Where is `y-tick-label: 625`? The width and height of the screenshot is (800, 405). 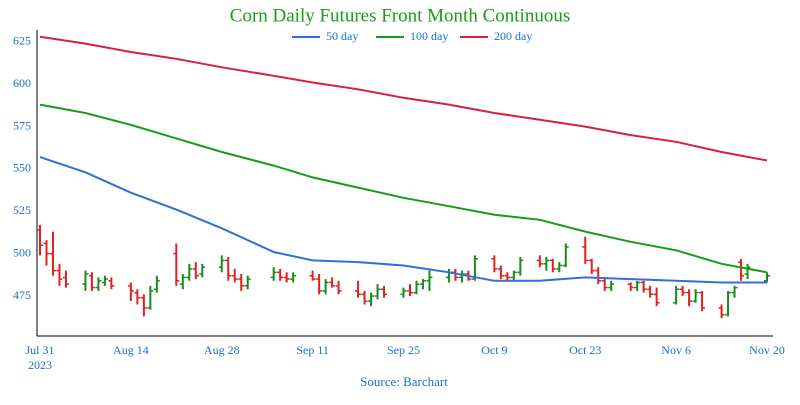 y-tick-label: 625 is located at coordinates (22, 41).